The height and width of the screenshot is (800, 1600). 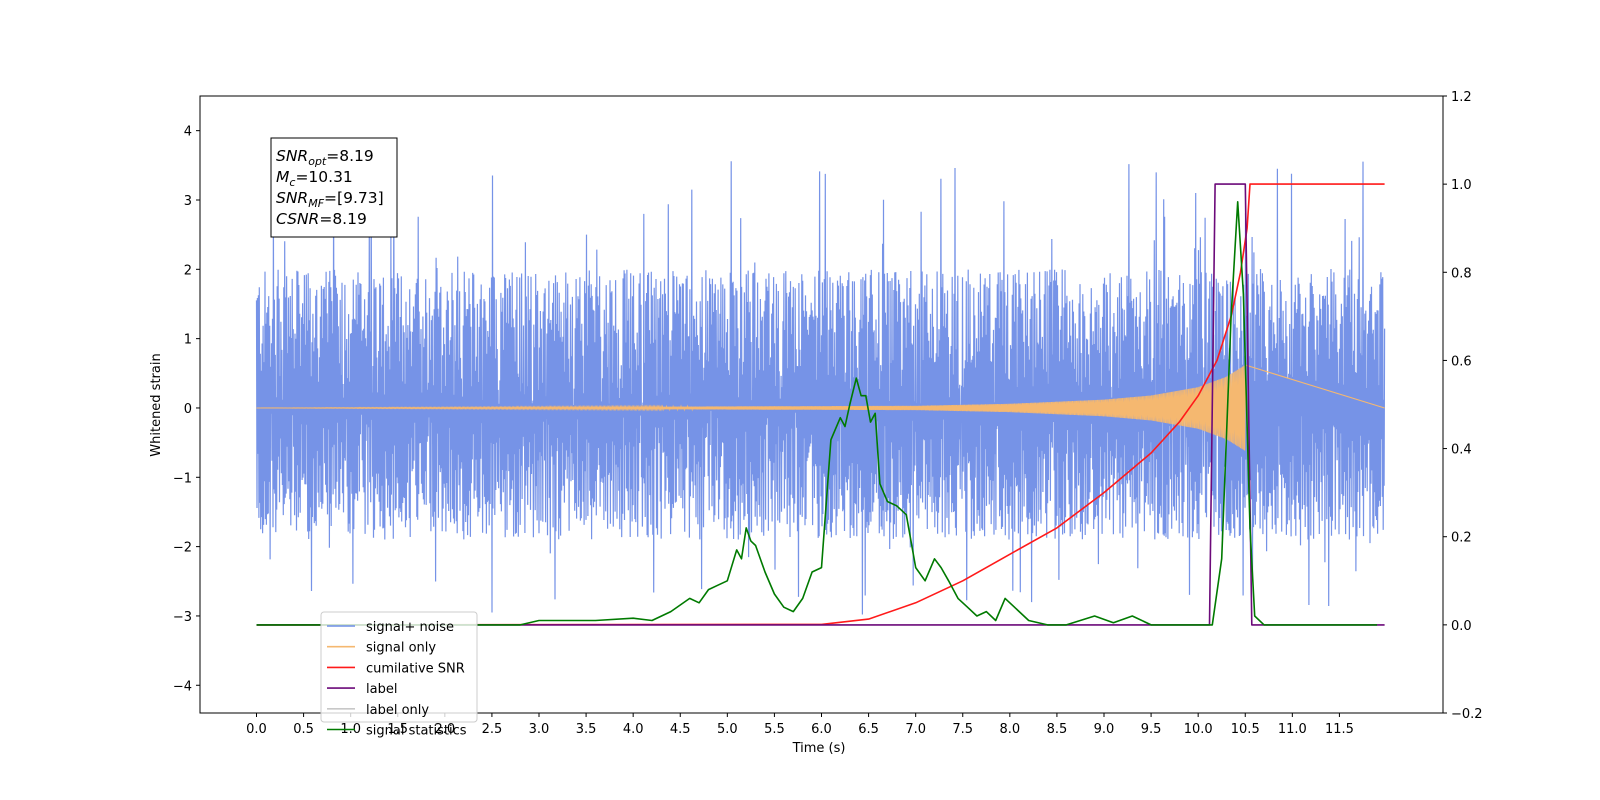 What do you see at coordinates (1292, 729) in the screenshot?
I see `x-tick-label: 11.0` at bounding box center [1292, 729].